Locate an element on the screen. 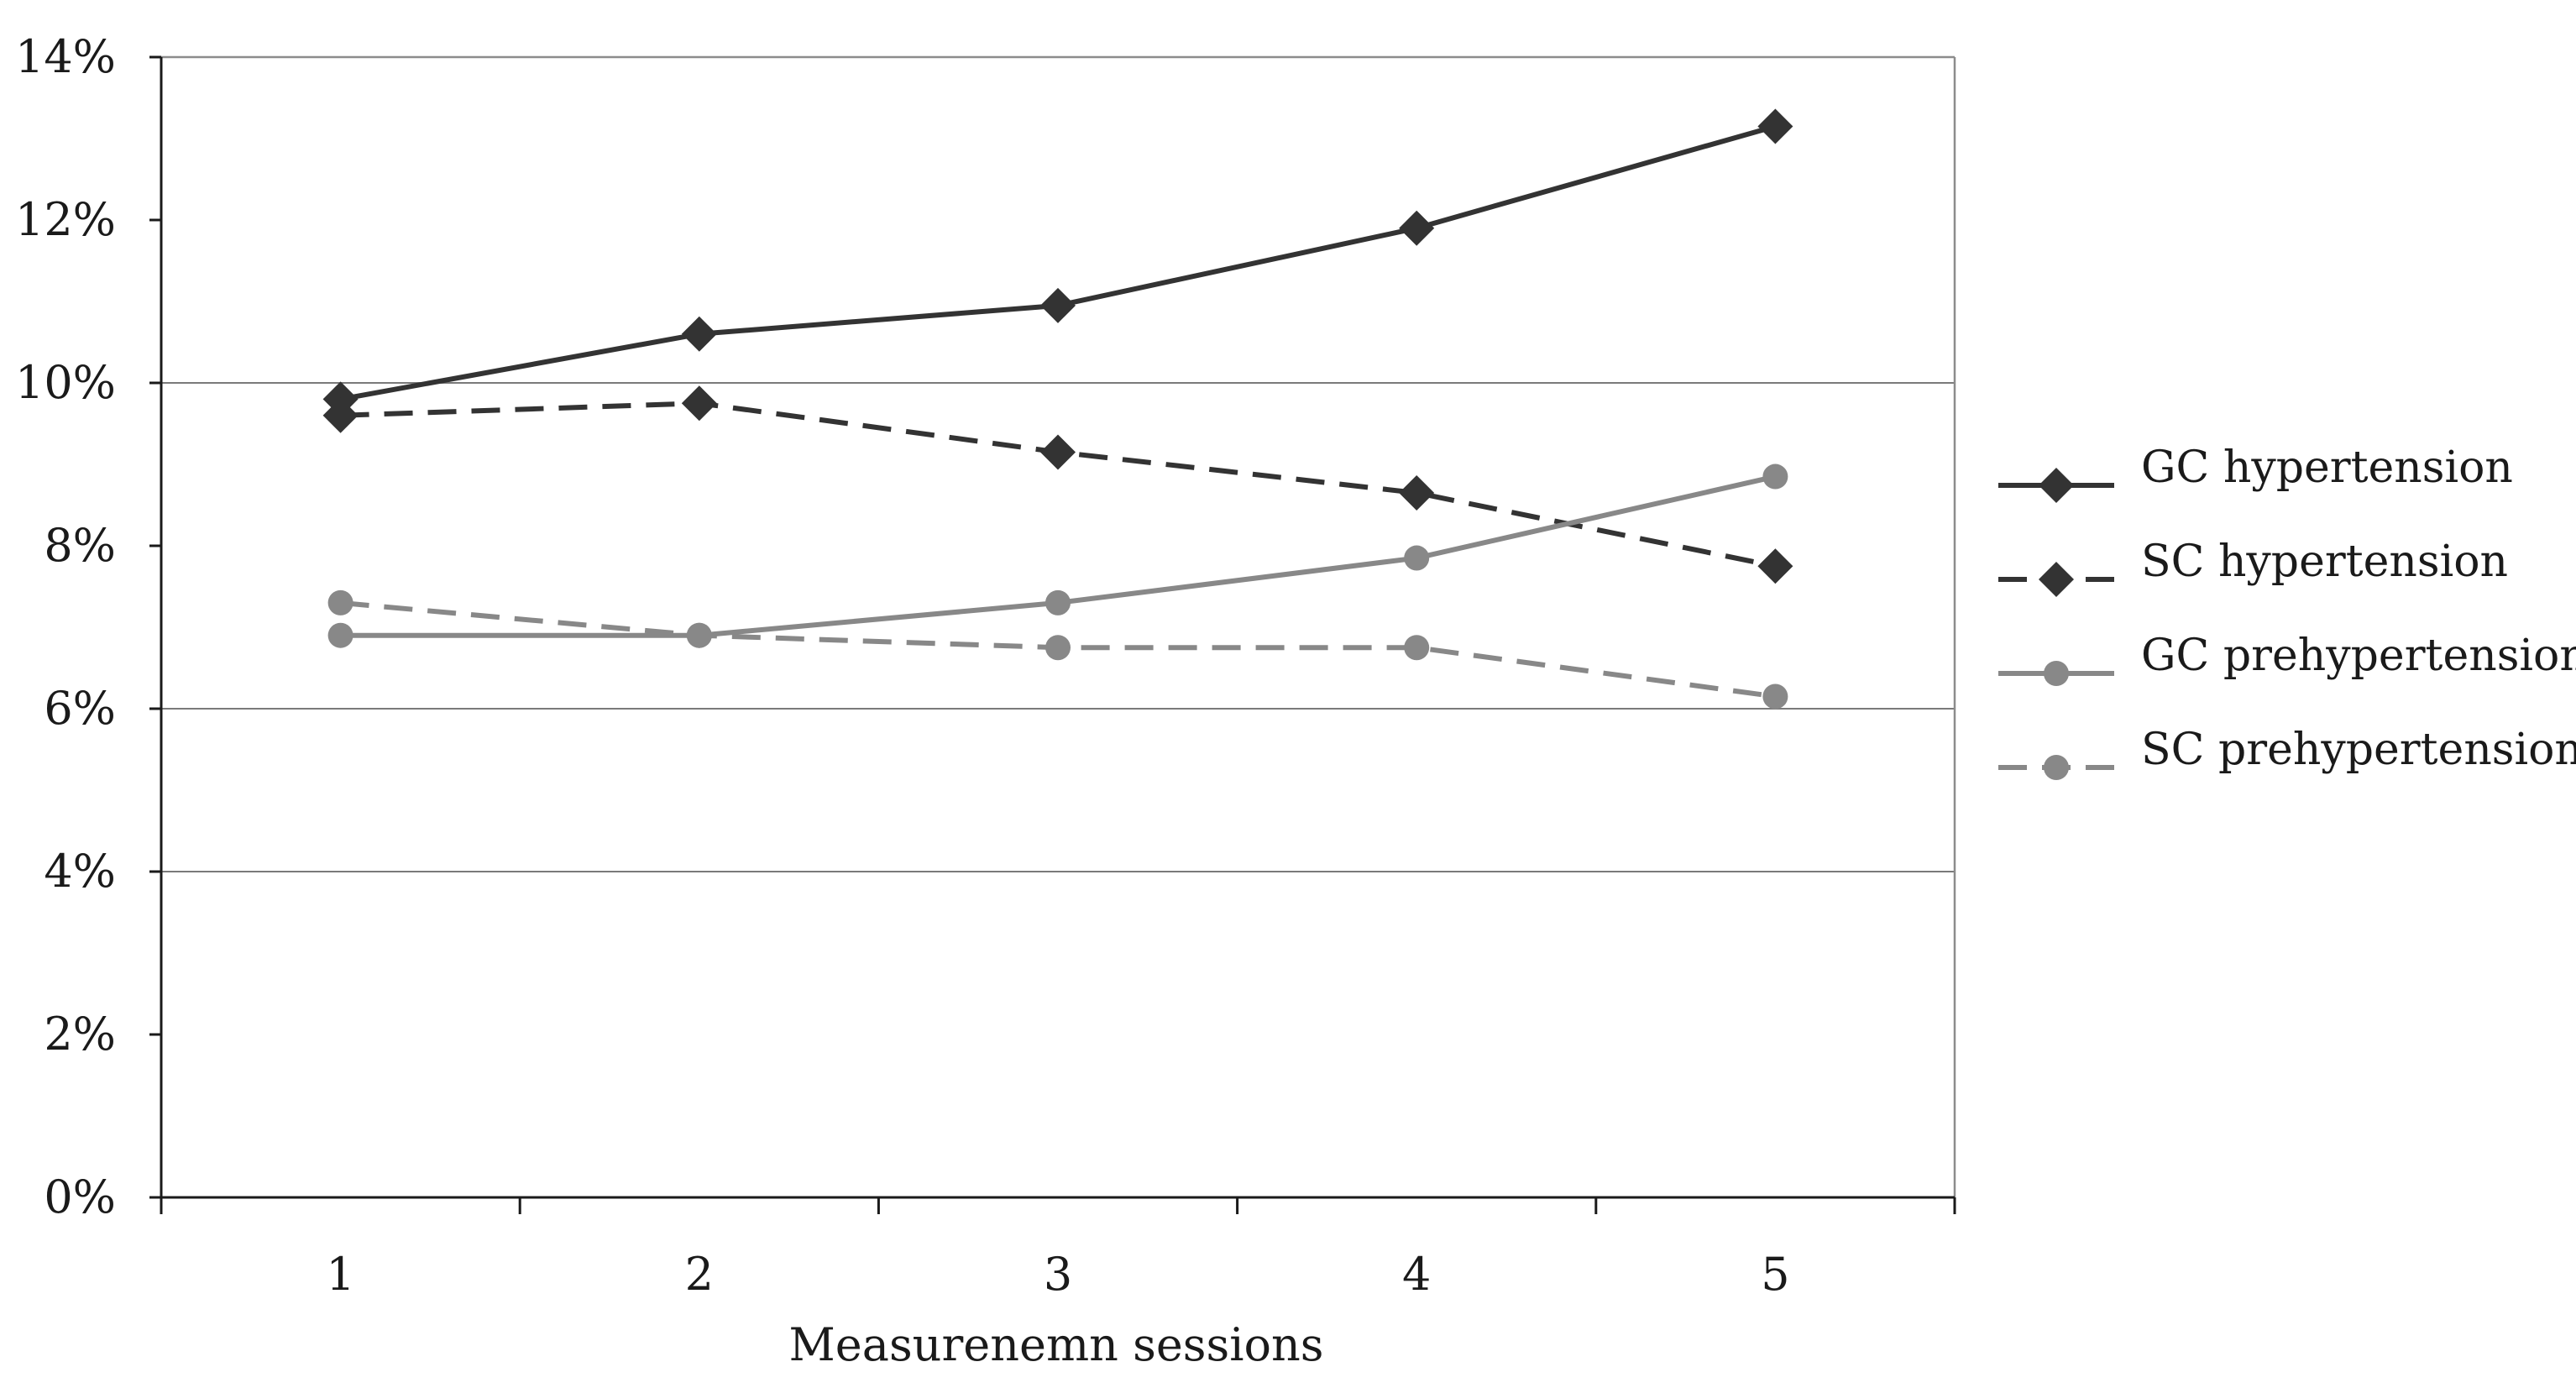 Image resolution: width=2576 pixels, height=1388 pixels. y-tick-label: 12% is located at coordinates (65, 219).